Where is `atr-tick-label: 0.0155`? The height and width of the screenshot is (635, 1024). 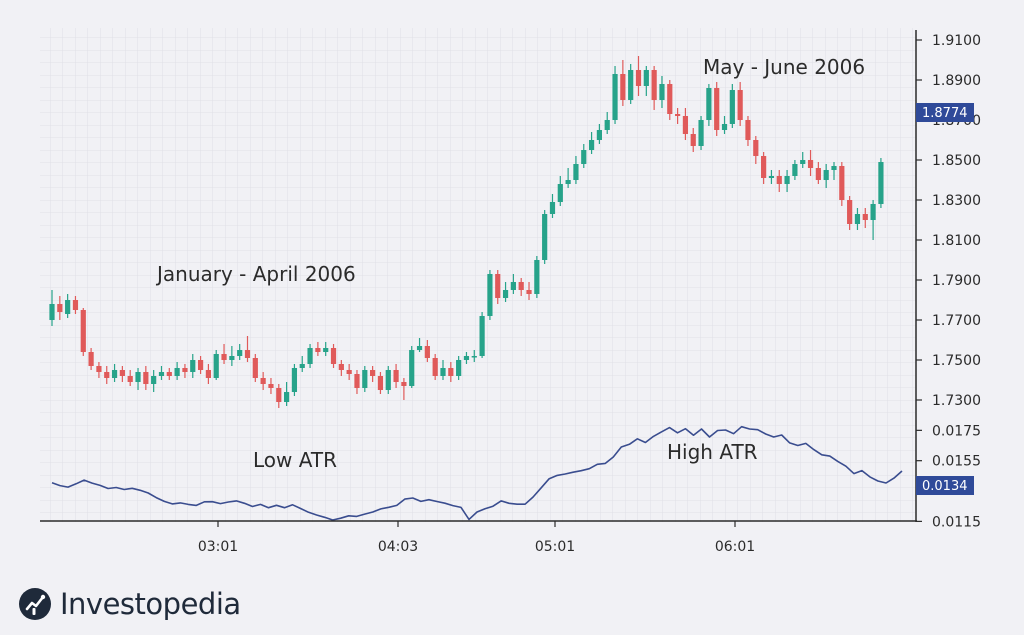
atr-tick-label: 0.0155 is located at coordinates (956, 462).